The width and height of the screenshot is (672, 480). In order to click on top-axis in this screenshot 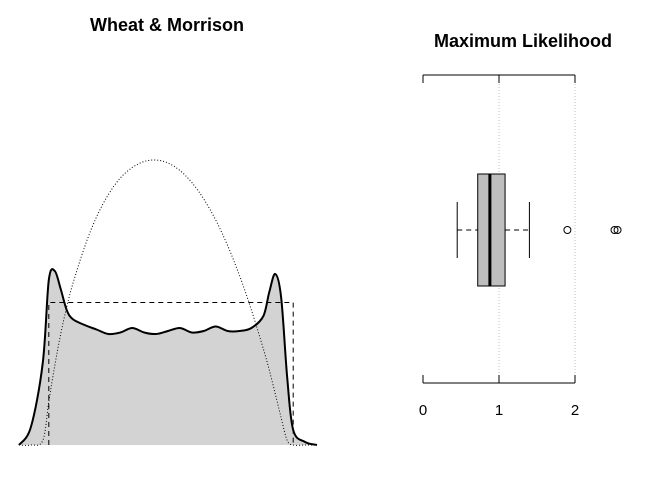, I will do `click(499, 78)`.